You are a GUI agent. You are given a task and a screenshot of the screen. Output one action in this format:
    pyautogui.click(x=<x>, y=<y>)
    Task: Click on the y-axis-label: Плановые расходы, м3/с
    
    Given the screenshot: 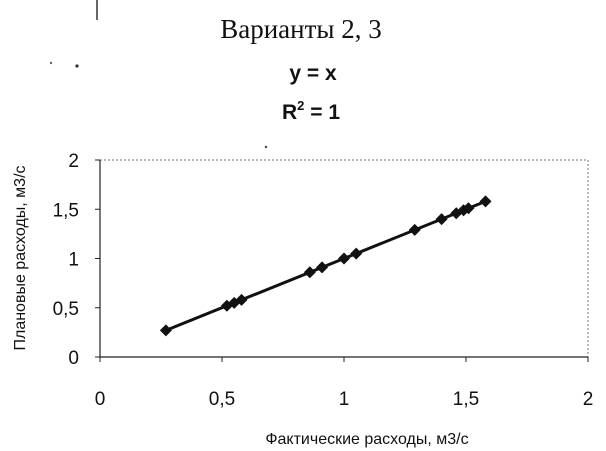 What is the action you would take?
    pyautogui.click(x=20, y=257)
    